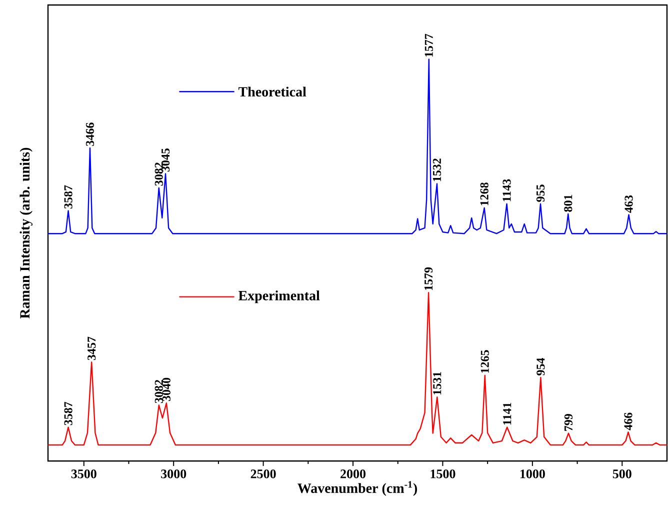  Describe the element at coordinates (279, 297) in the screenshot. I see `legend-label: Experimental` at that location.